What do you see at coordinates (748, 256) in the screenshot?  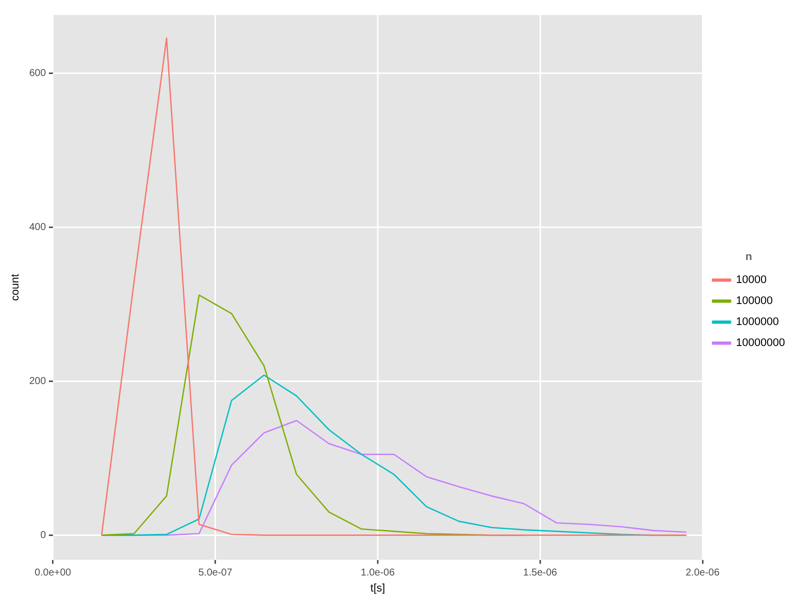 I see `legend-title: n` at bounding box center [748, 256].